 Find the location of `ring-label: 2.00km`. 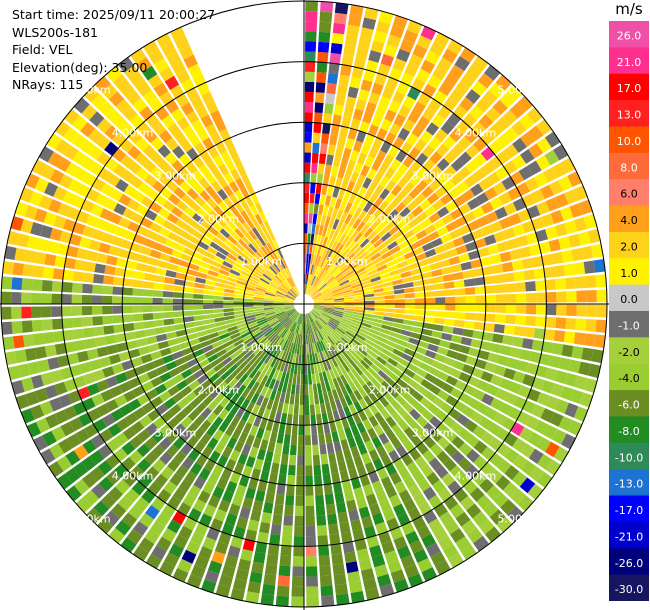

ring-label: 2.00km is located at coordinates (390, 218).